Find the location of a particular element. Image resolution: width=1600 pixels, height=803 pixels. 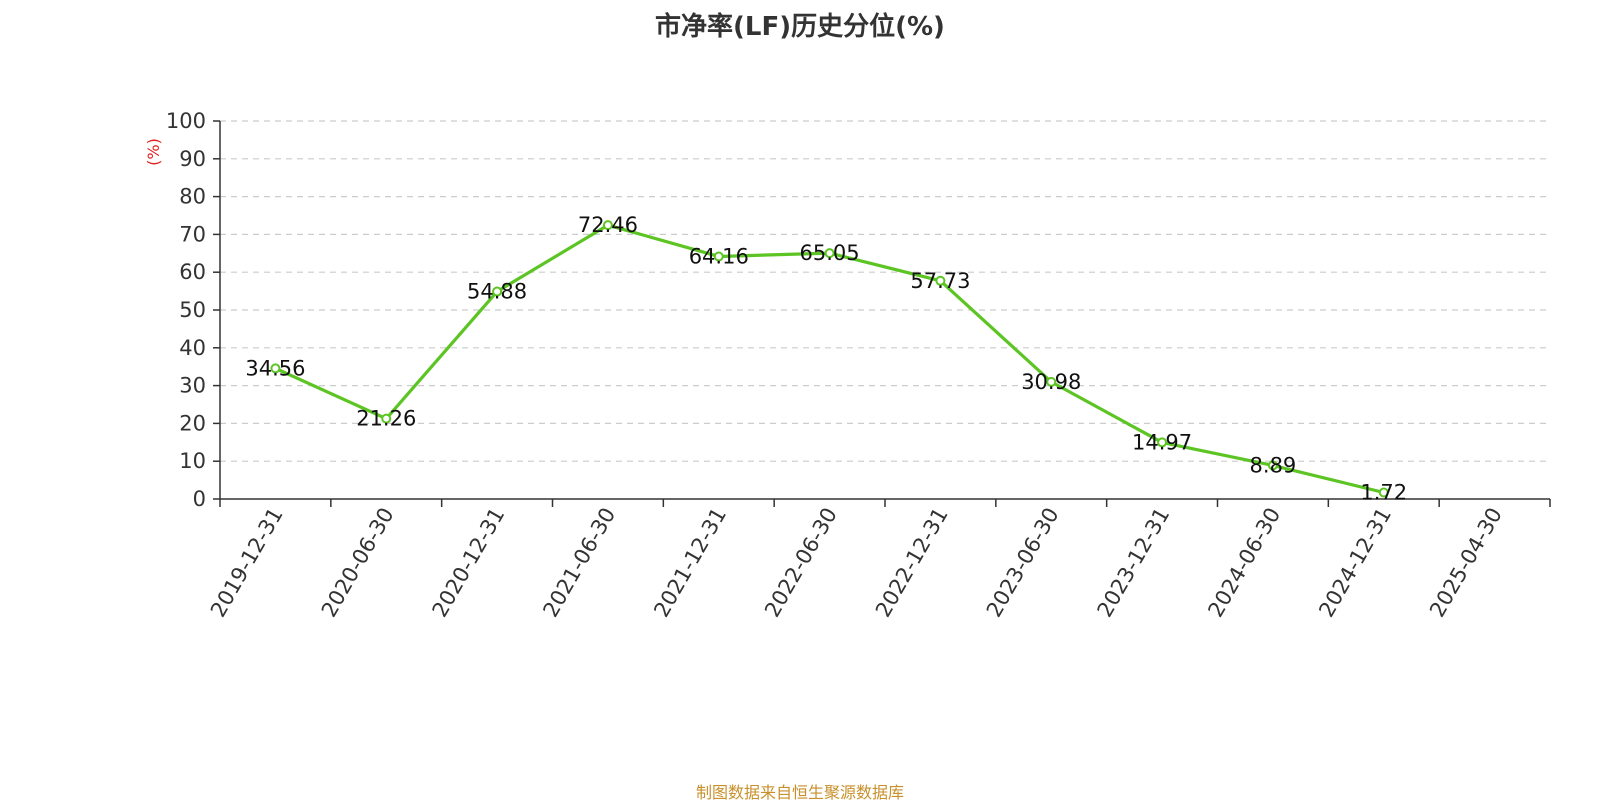

x-tick-label: 2019-12-31 is located at coordinates (247, 563).